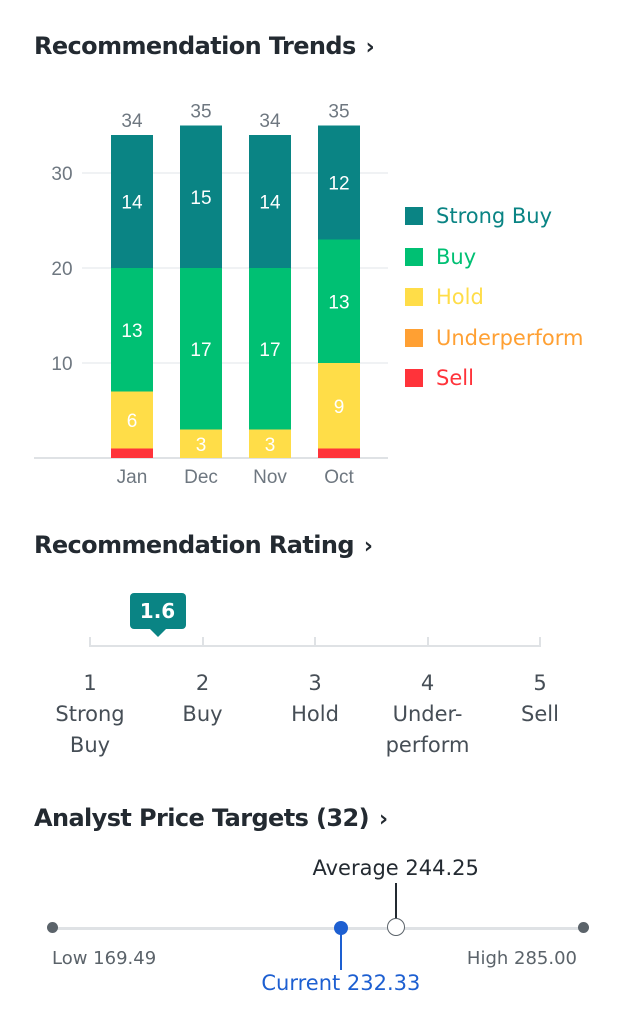 Image resolution: width=621 pixels, height=1020 pixels. I want to click on rating-scale-label: 3 Hold, so click(315, 698).